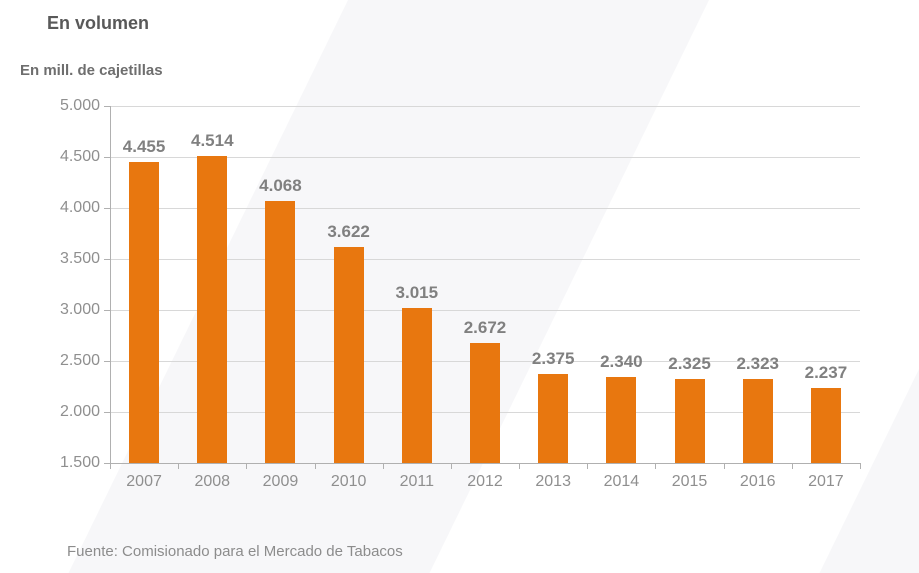 The width and height of the screenshot is (919, 573). I want to click on y-axis-label: 3.500, so click(79, 258).